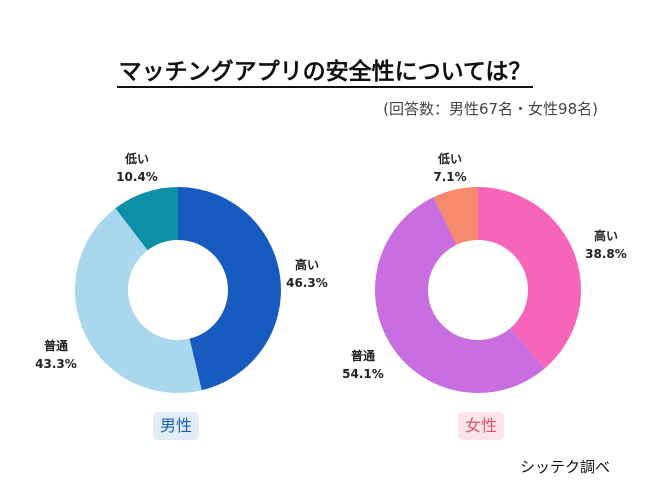 This screenshot has width=650, height=488. I want to click on value-label-male-high: 46.3%, so click(307, 283).